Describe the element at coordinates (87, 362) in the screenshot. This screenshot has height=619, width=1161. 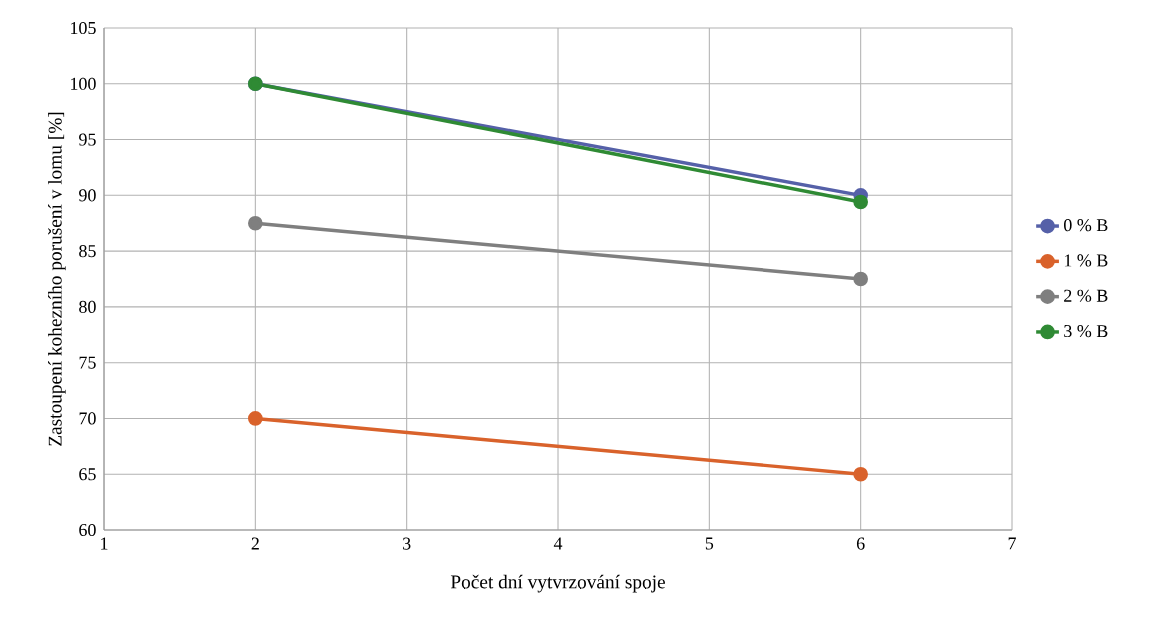
I see `y-tick-label: 75` at that location.